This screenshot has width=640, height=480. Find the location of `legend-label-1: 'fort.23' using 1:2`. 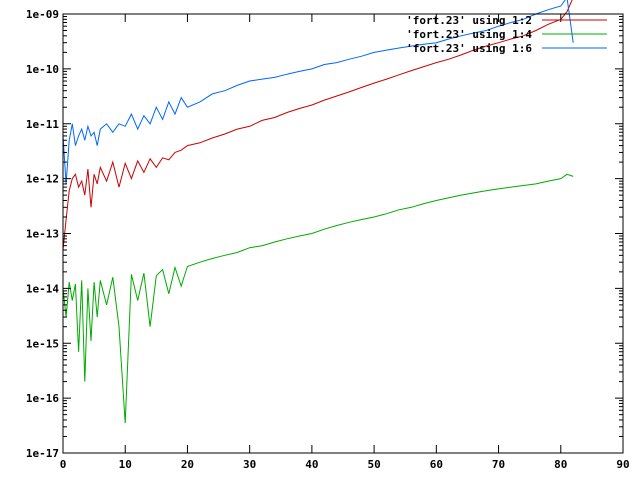

legend-label-1: 'fort.23' using 1:2 is located at coordinates (469, 20).